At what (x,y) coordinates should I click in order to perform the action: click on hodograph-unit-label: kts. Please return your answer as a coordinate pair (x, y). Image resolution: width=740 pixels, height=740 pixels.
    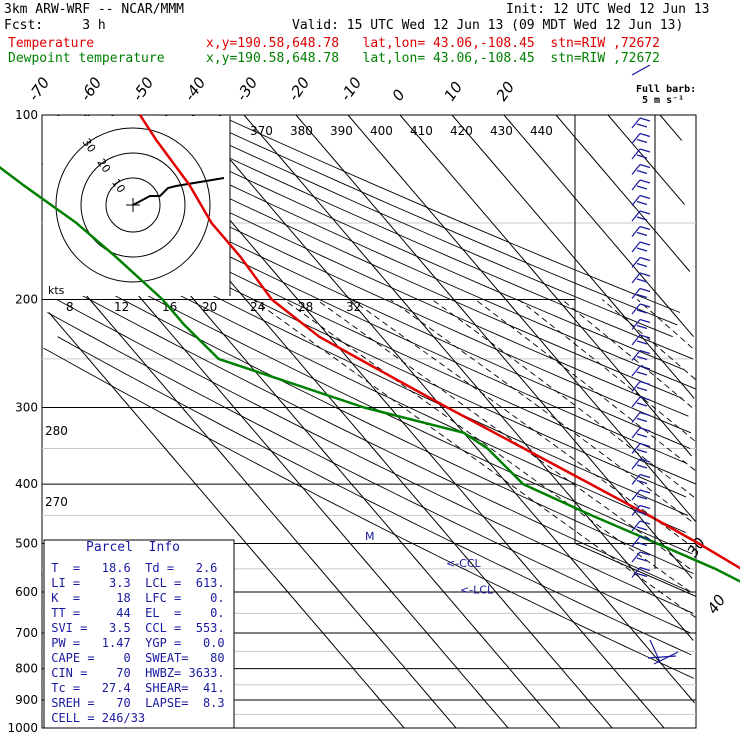
    Looking at the image, I should click on (56, 290).